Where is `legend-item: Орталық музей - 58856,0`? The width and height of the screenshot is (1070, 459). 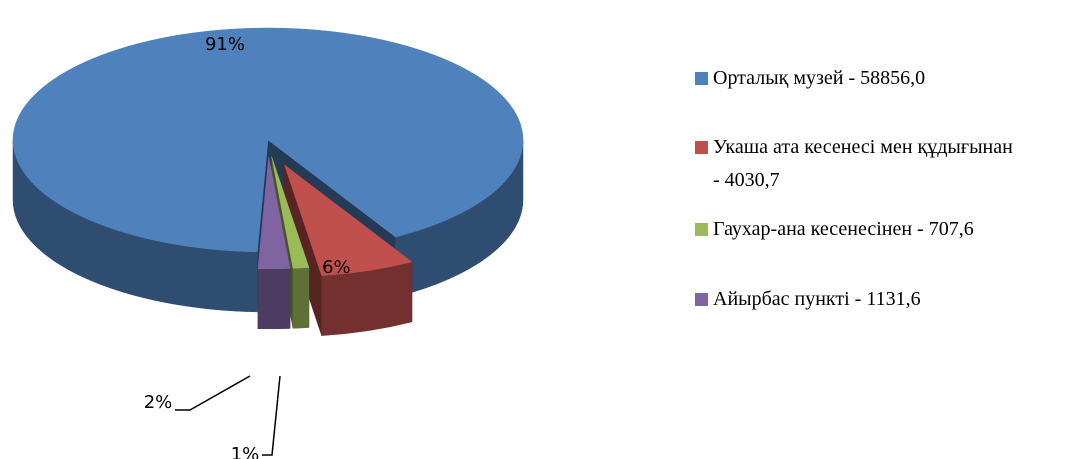 legend-item: Орталық музей - 58856,0 is located at coordinates (854, 78).